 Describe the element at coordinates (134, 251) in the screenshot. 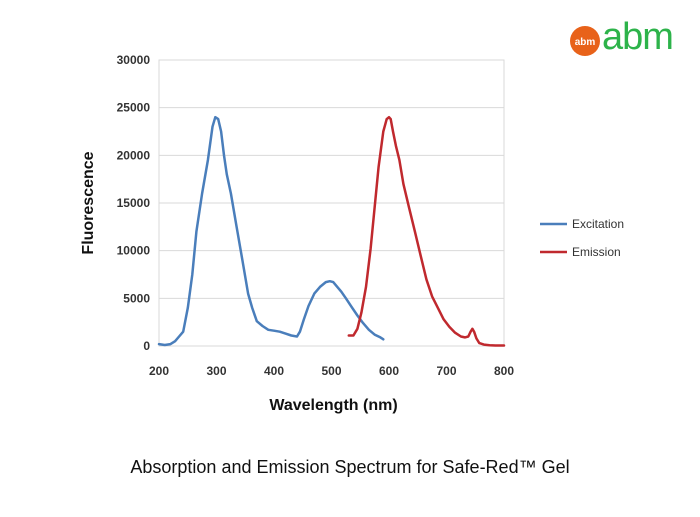

I see `y-tick-label: 10000` at that location.